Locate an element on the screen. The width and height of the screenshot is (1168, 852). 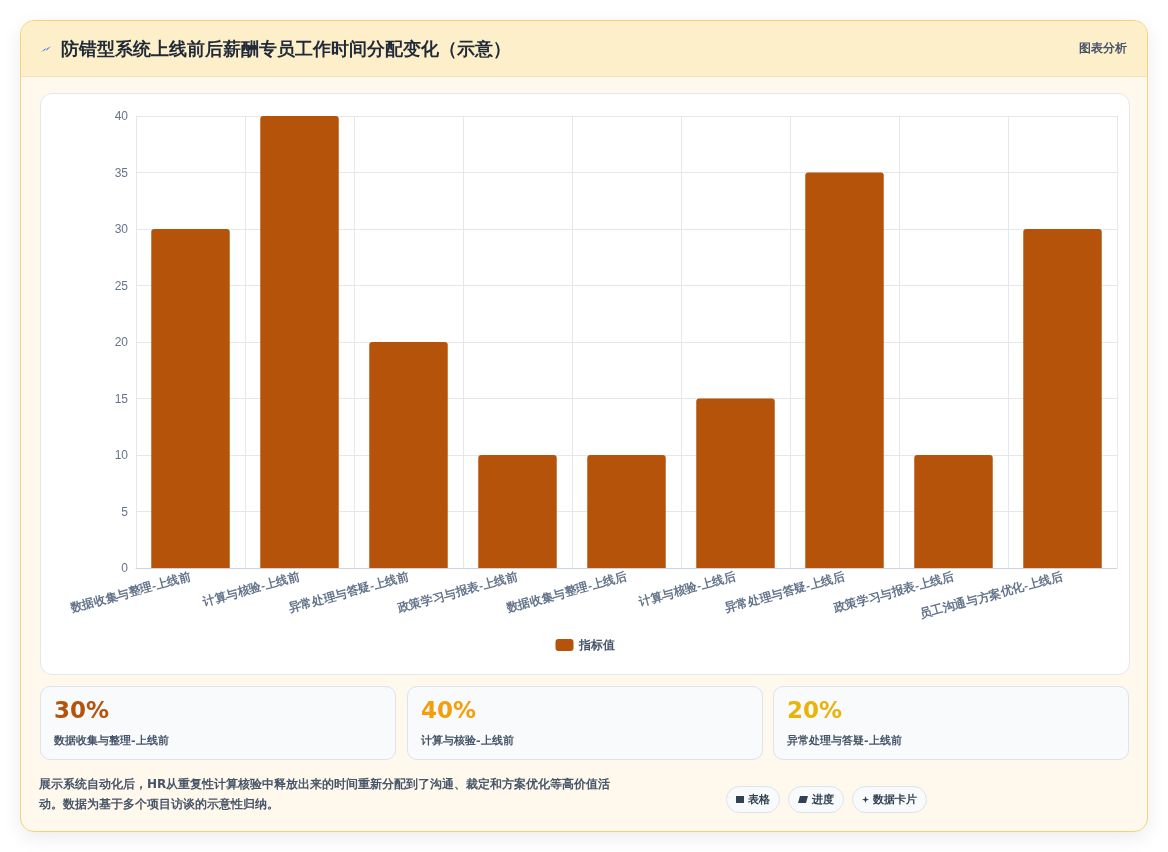
text: 表格 is located at coordinates (759, 799).